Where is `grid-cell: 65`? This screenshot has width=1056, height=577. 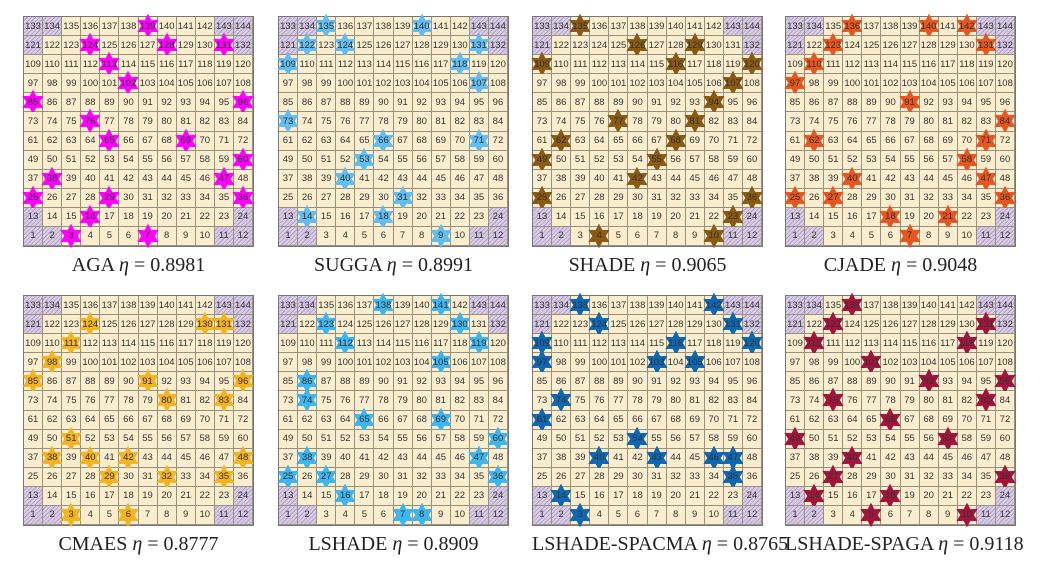
grid-cell: 65 is located at coordinates (619, 420).